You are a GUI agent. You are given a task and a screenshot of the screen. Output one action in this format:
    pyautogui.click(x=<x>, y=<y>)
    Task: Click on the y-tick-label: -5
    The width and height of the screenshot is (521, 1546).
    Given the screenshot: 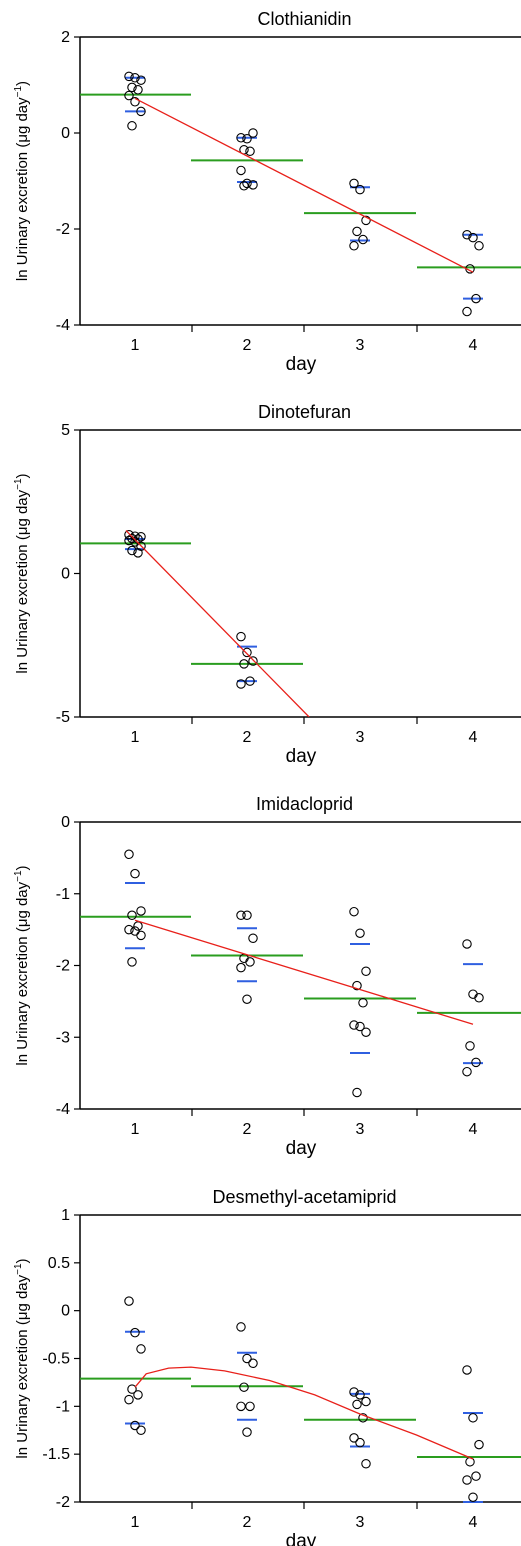 What is the action you would take?
    pyautogui.click(x=63, y=717)
    